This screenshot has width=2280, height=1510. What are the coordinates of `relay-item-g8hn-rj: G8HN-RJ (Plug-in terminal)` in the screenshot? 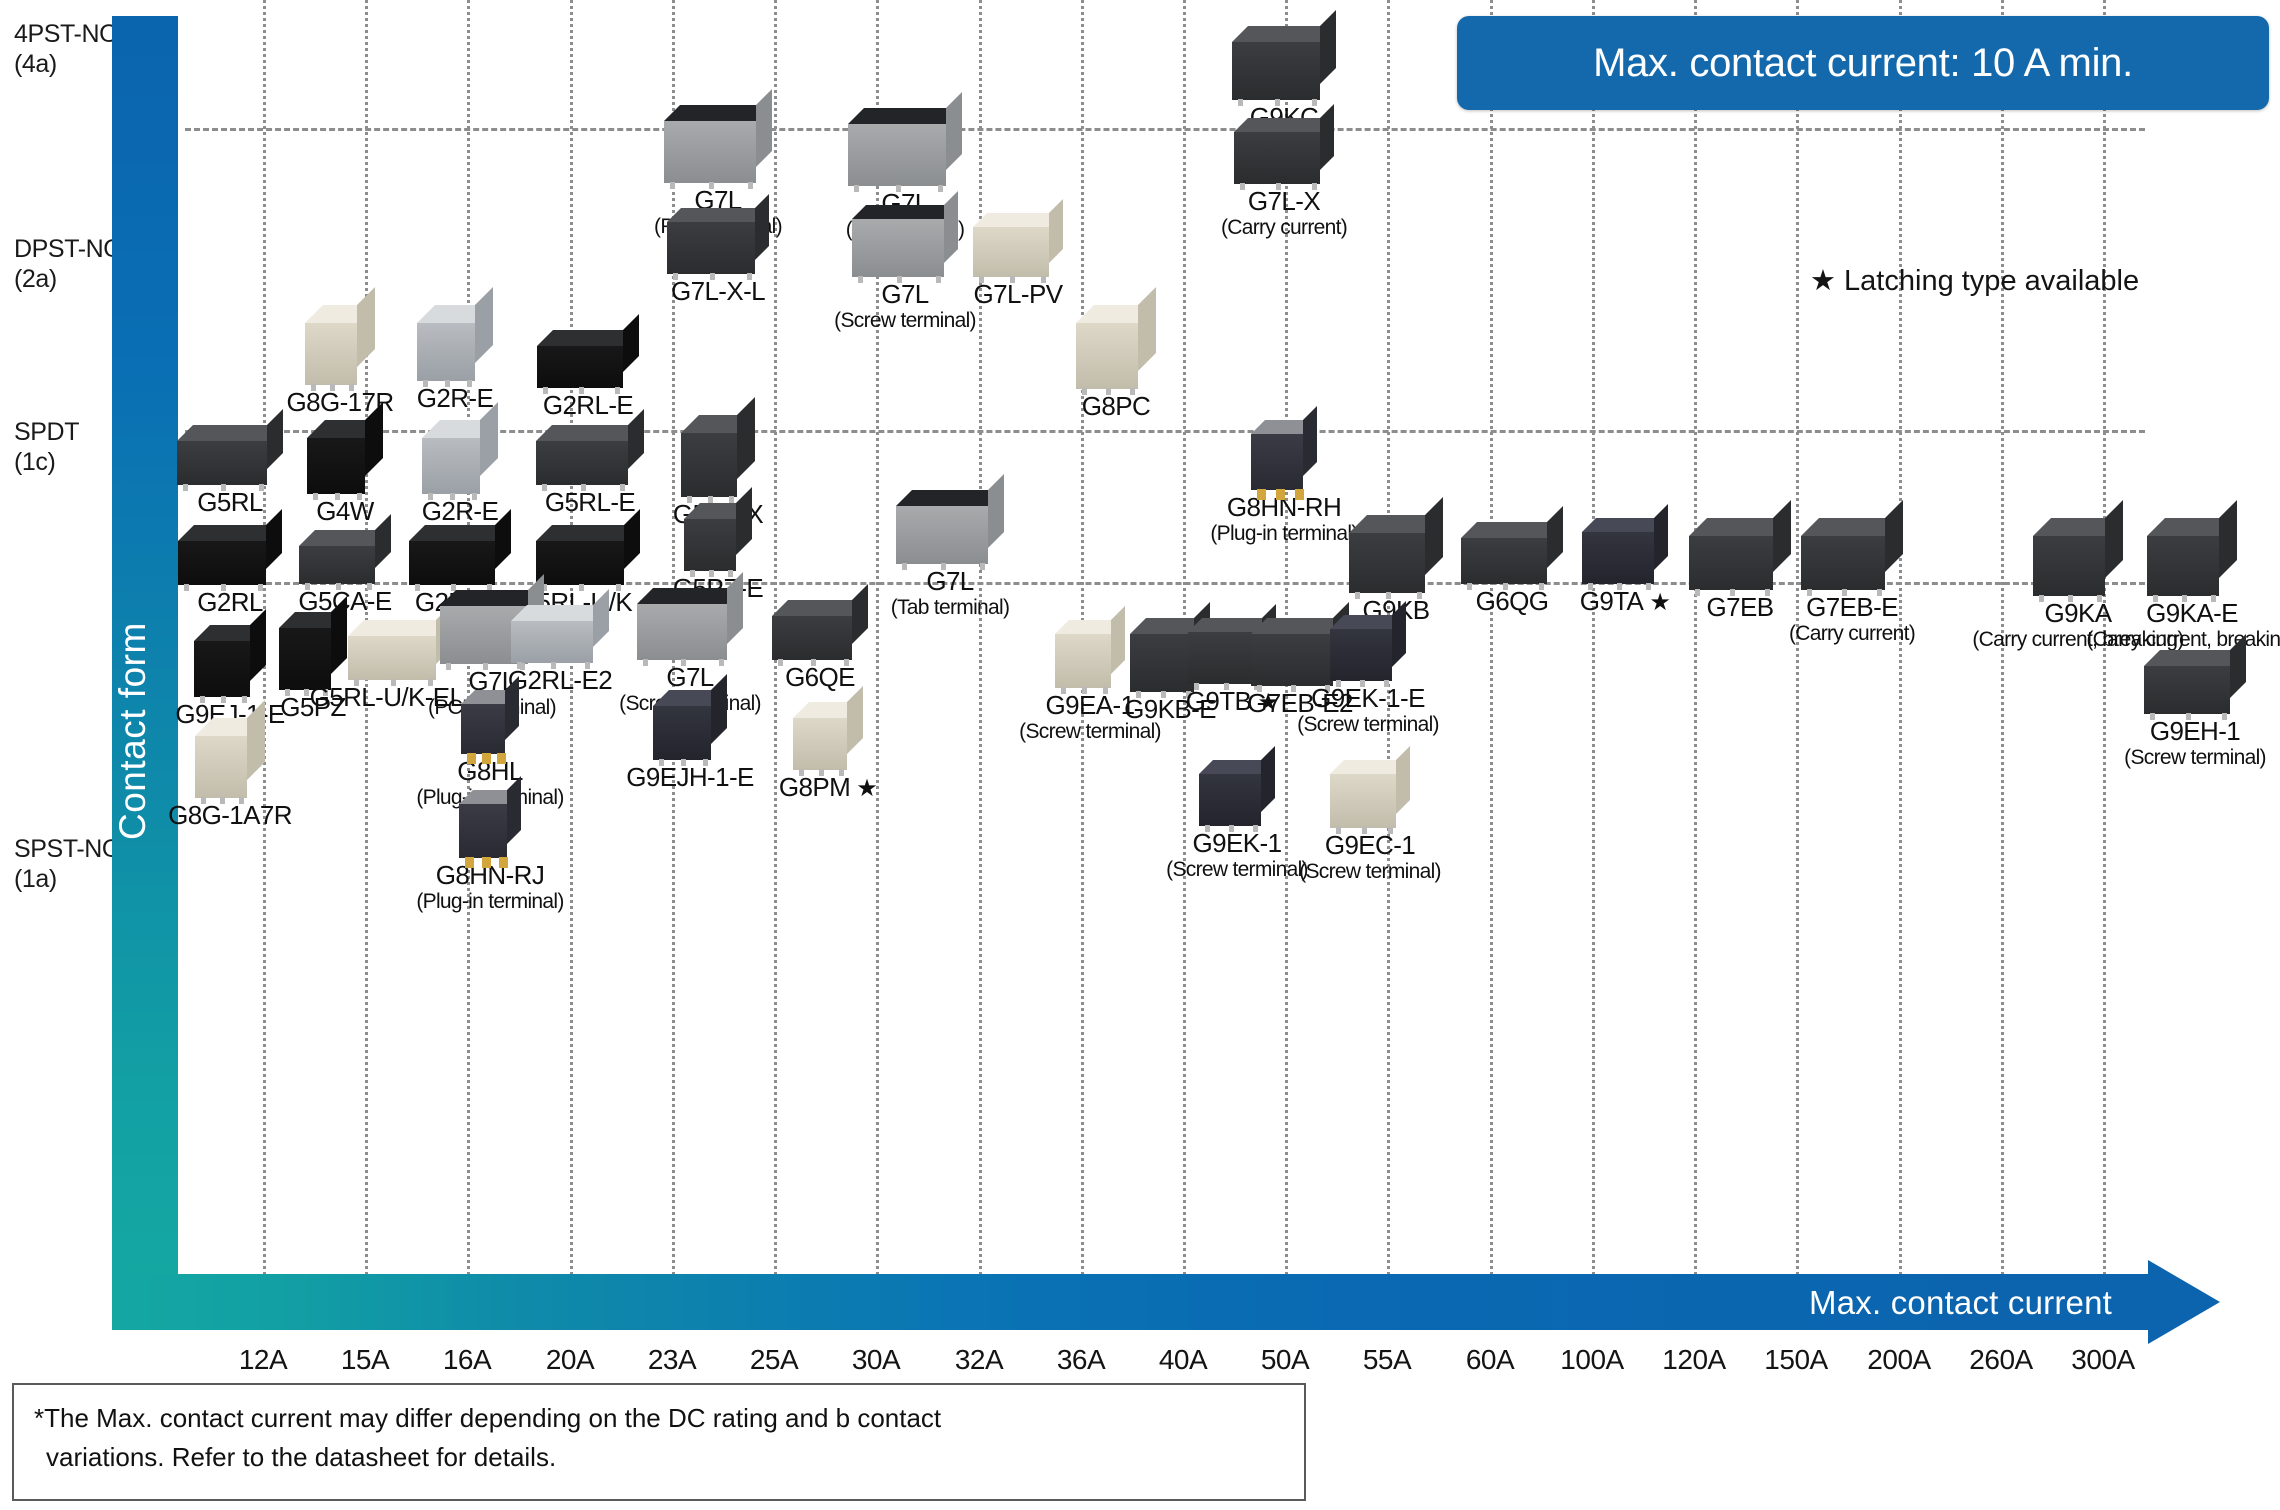 It's located at (490, 844).